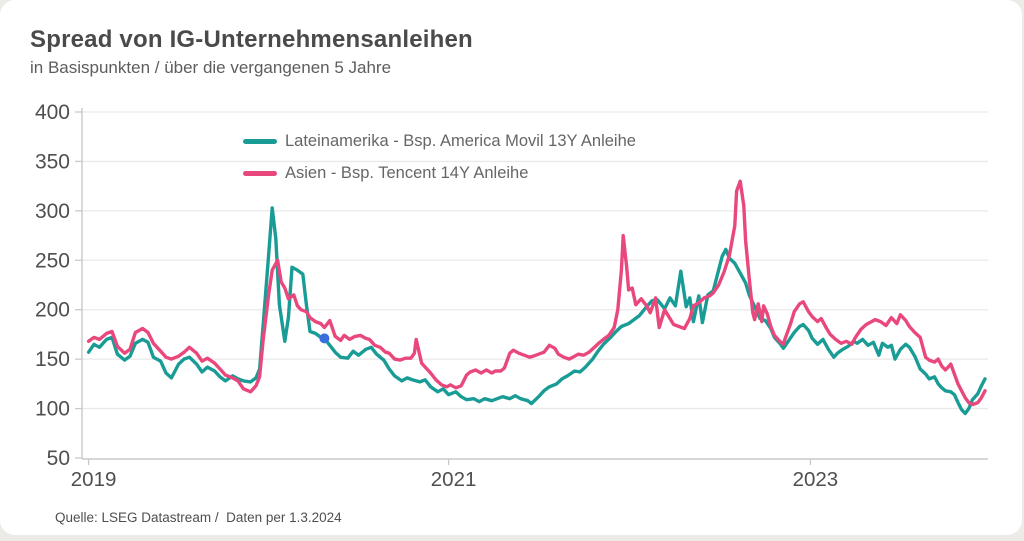 Image resolution: width=1024 pixels, height=541 pixels. Describe the element at coordinates (251, 39) in the screenshot. I see `page-title: Spread von IG-Unternehmensanleihen` at that location.